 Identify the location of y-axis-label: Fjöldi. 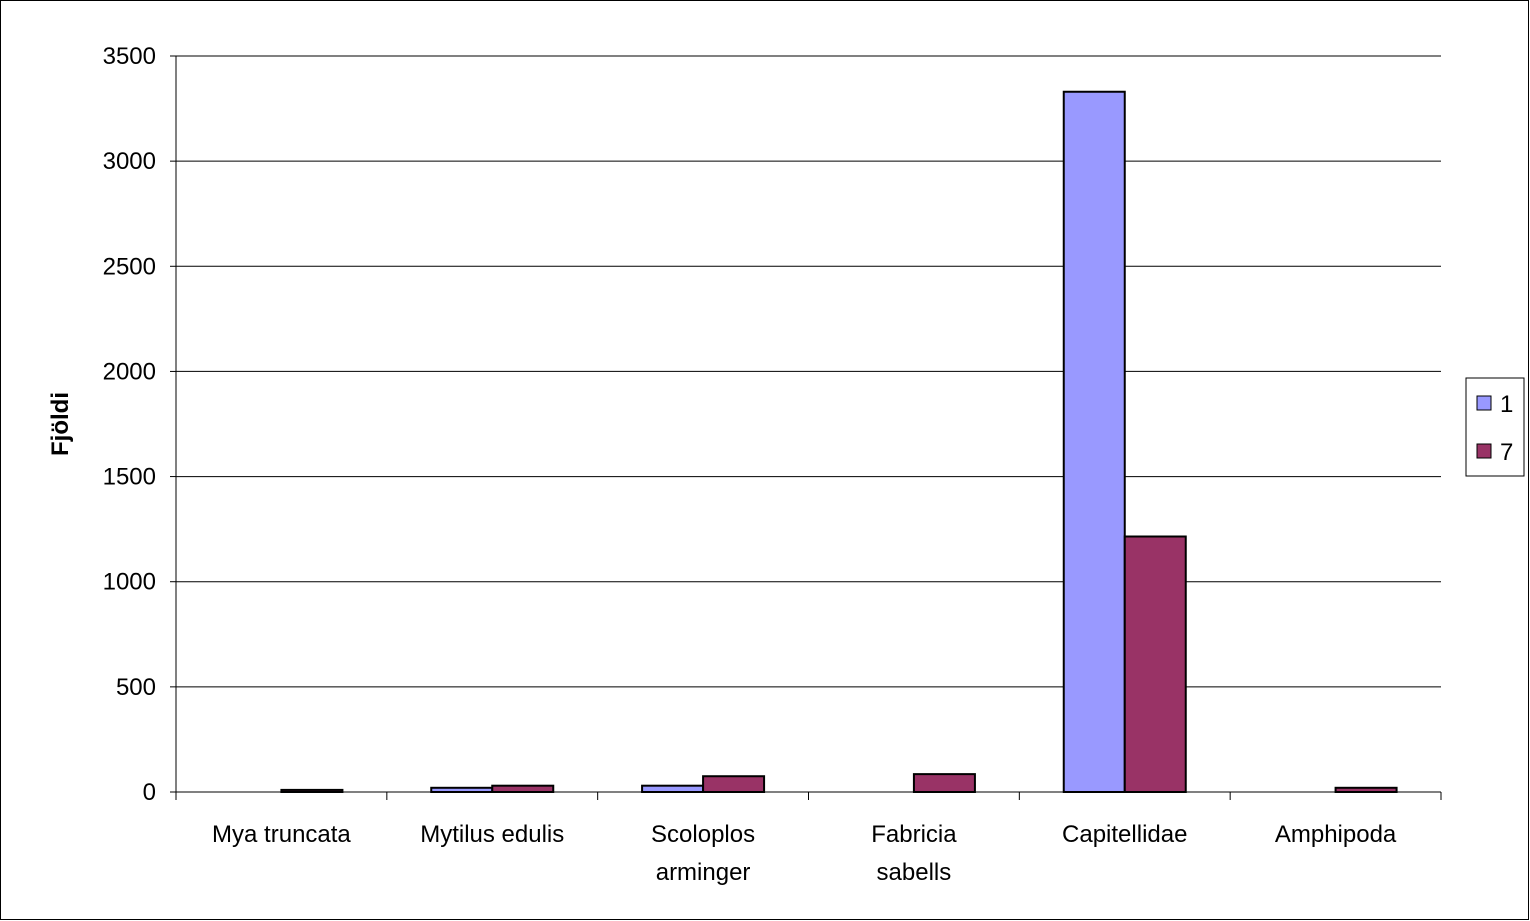
(60, 424).